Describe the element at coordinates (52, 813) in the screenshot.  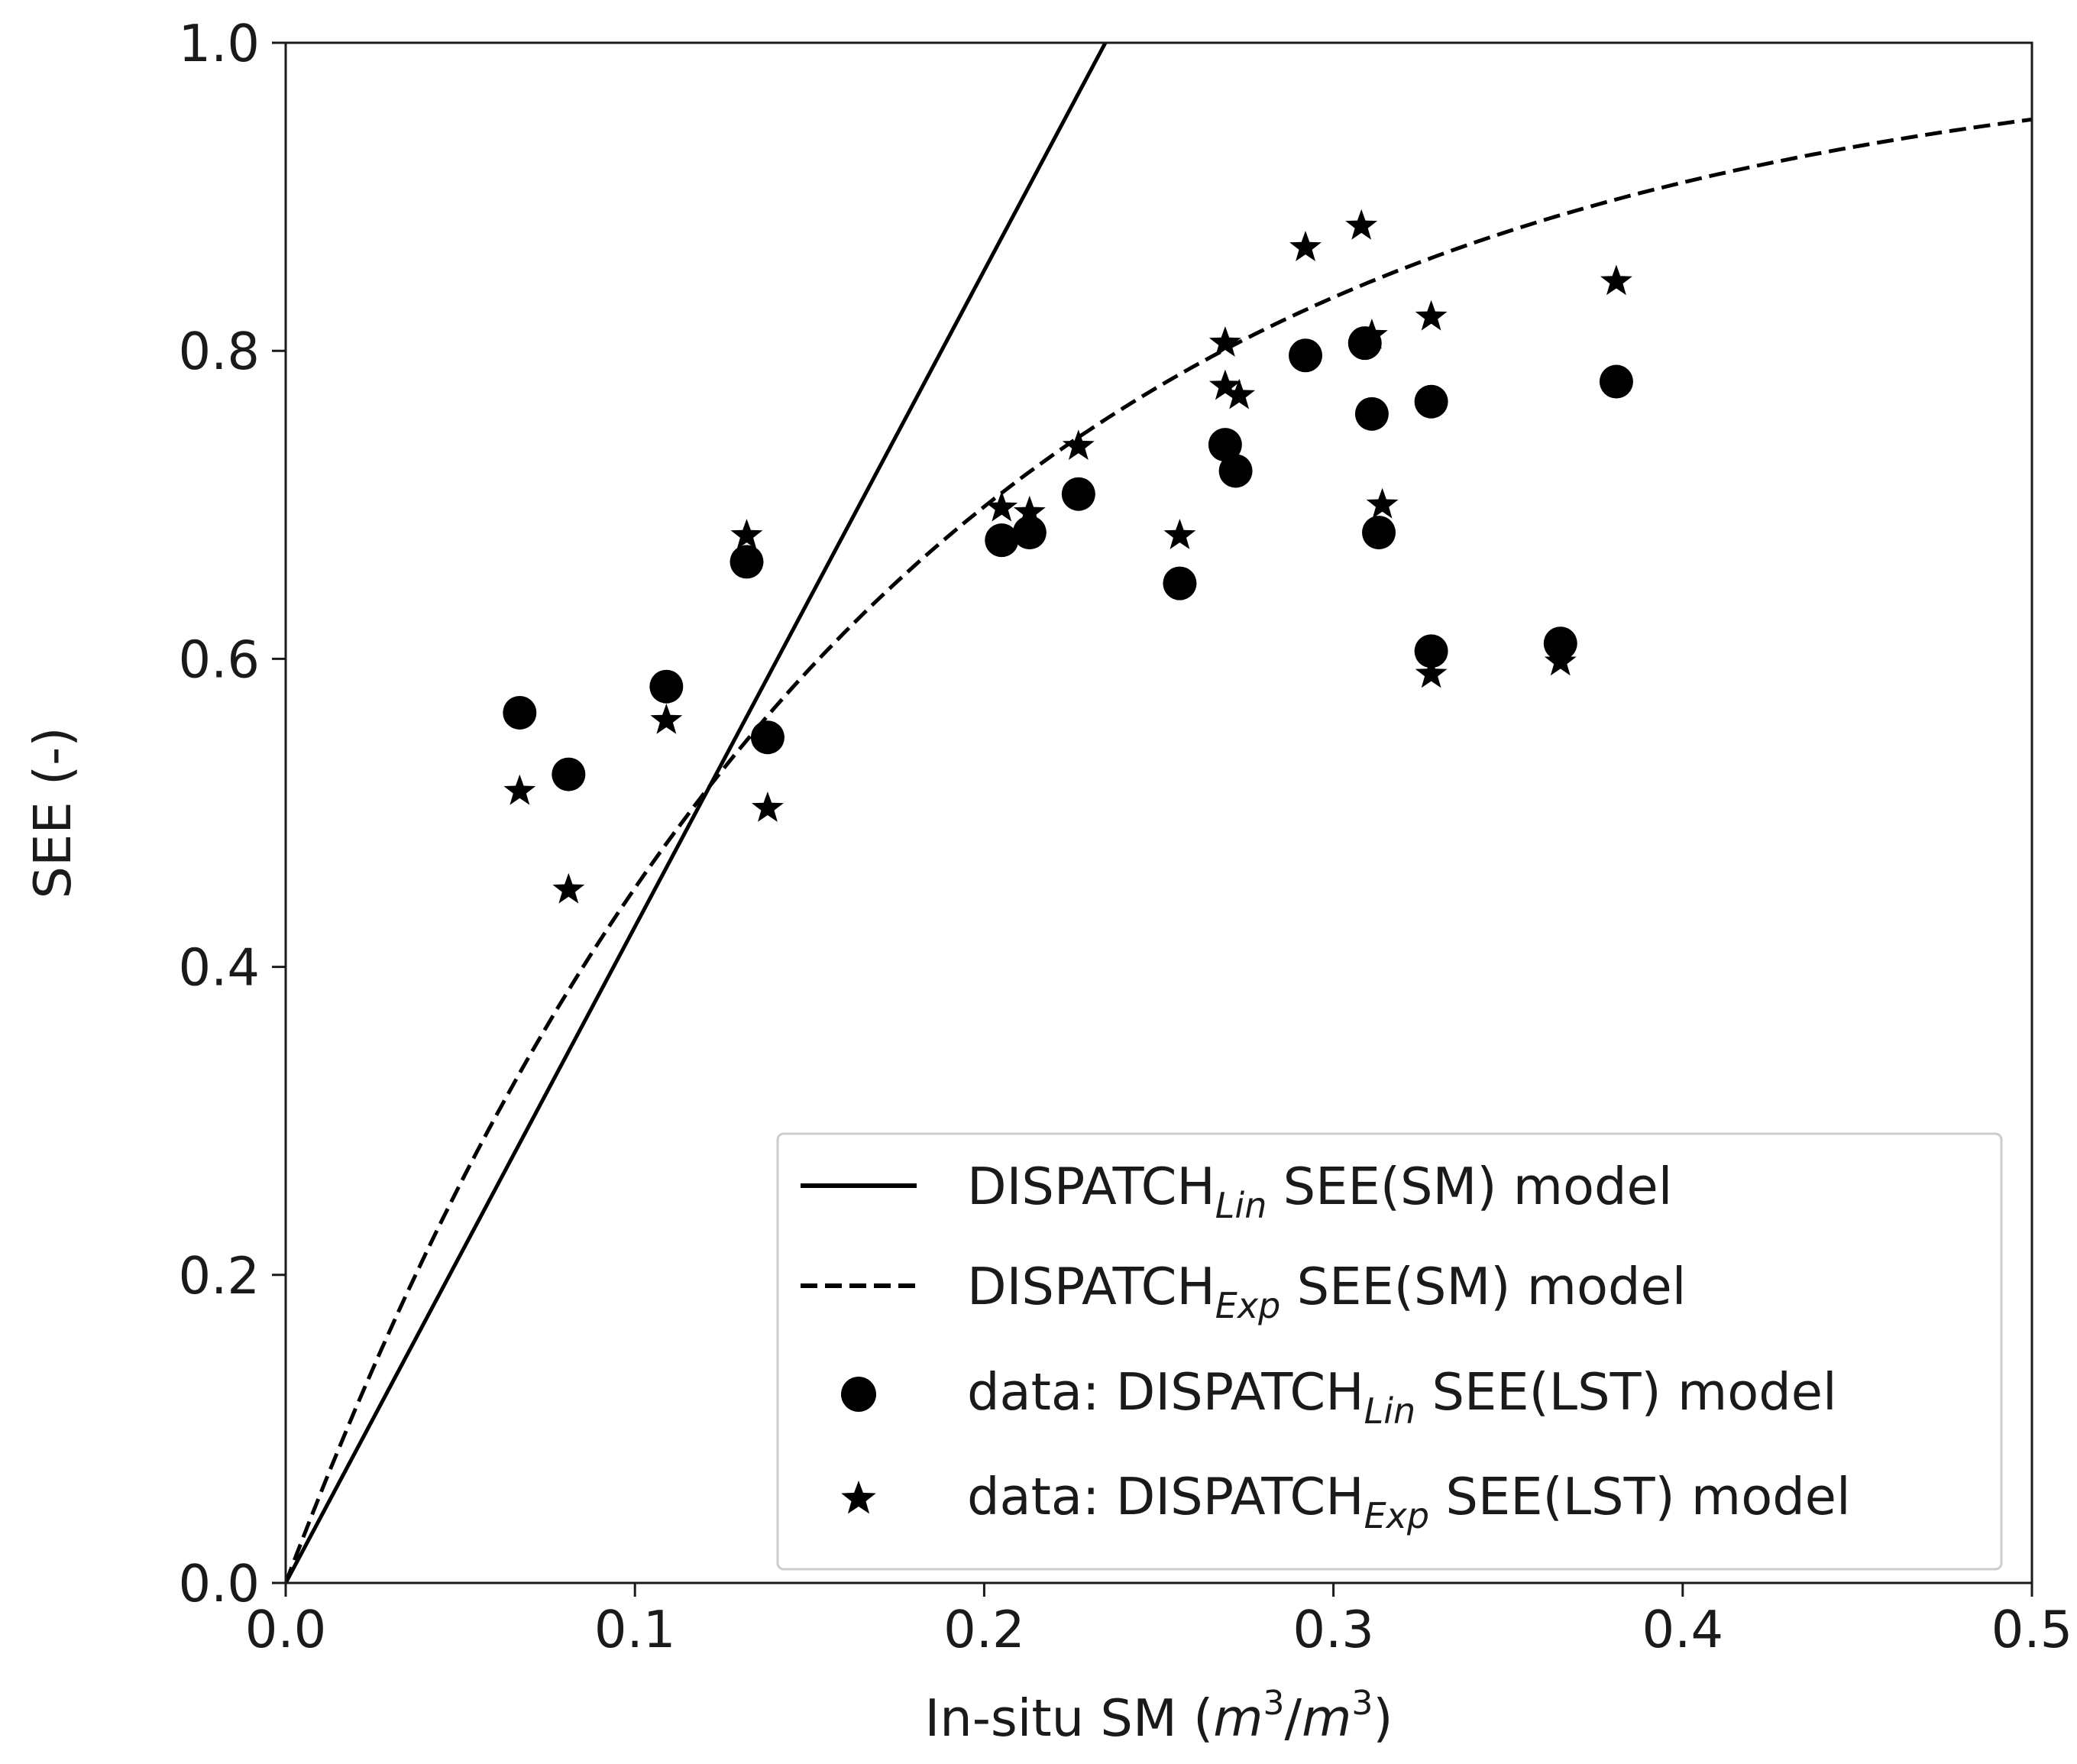
I see `y-axis-title: SEE (-)` at that location.